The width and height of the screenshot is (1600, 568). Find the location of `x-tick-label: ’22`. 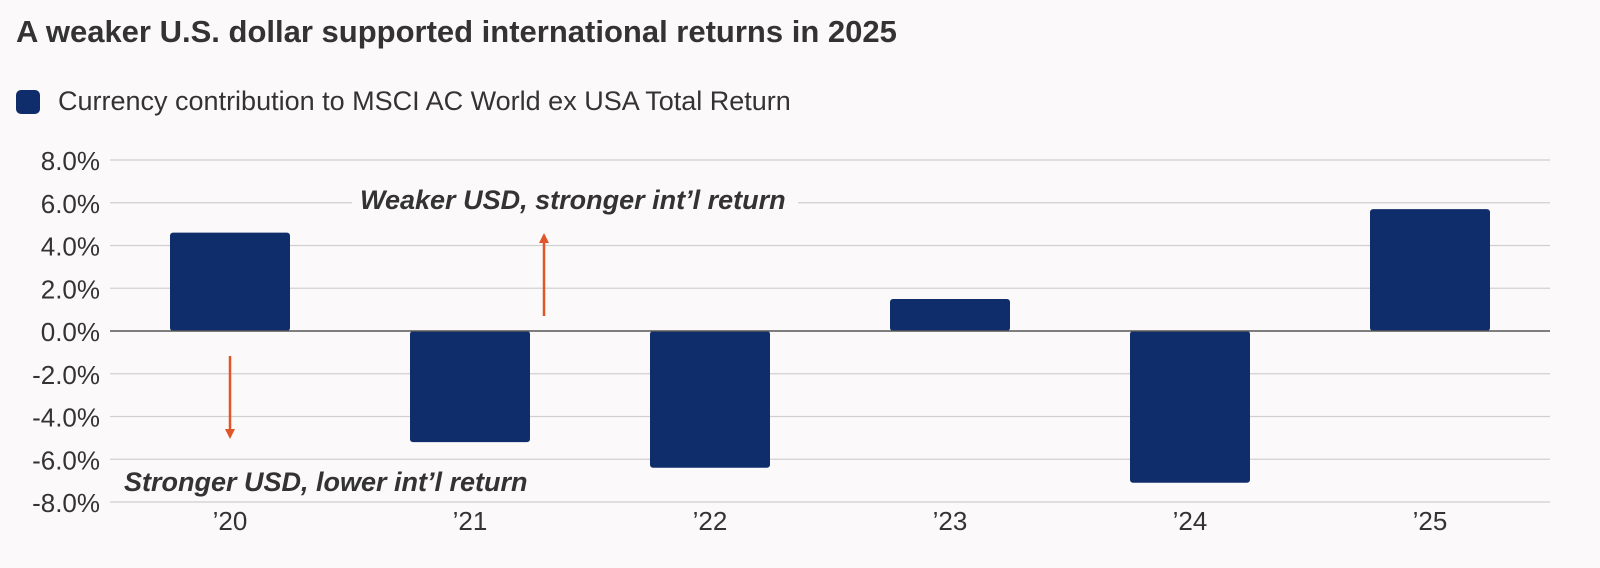

x-tick-label: ’22 is located at coordinates (710, 521).